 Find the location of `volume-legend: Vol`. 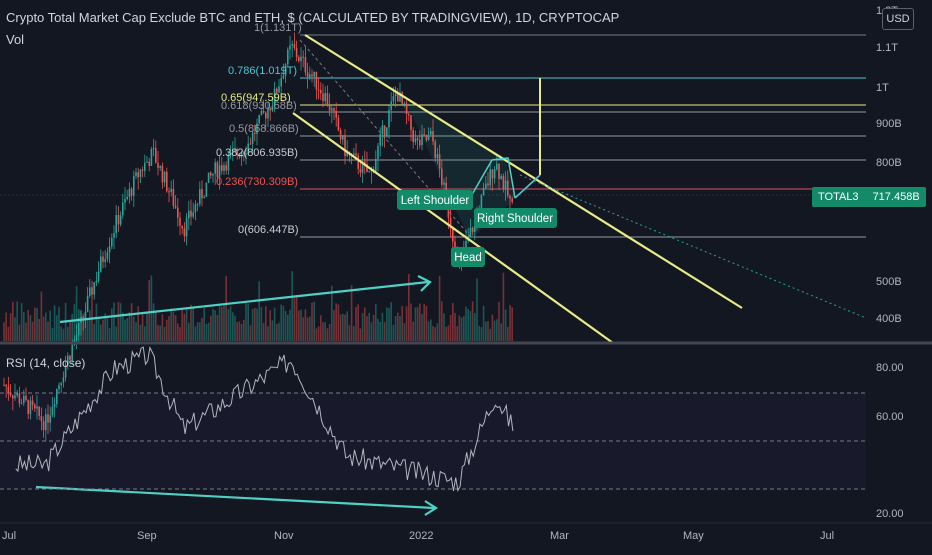

volume-legend: Vol is located at coordinates (15, 39).